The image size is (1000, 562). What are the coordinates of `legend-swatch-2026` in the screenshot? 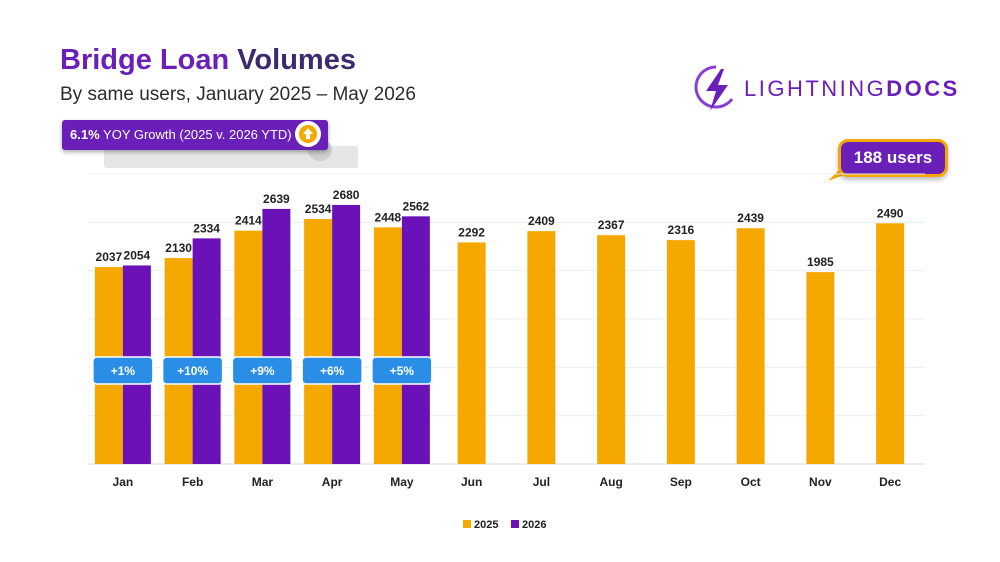 It's located at (515, 524).